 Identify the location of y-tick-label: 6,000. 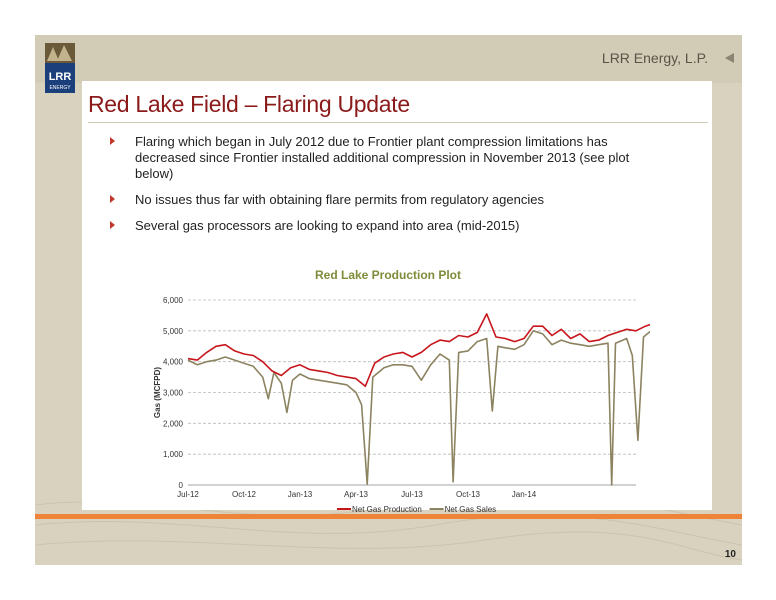
(173, 300).